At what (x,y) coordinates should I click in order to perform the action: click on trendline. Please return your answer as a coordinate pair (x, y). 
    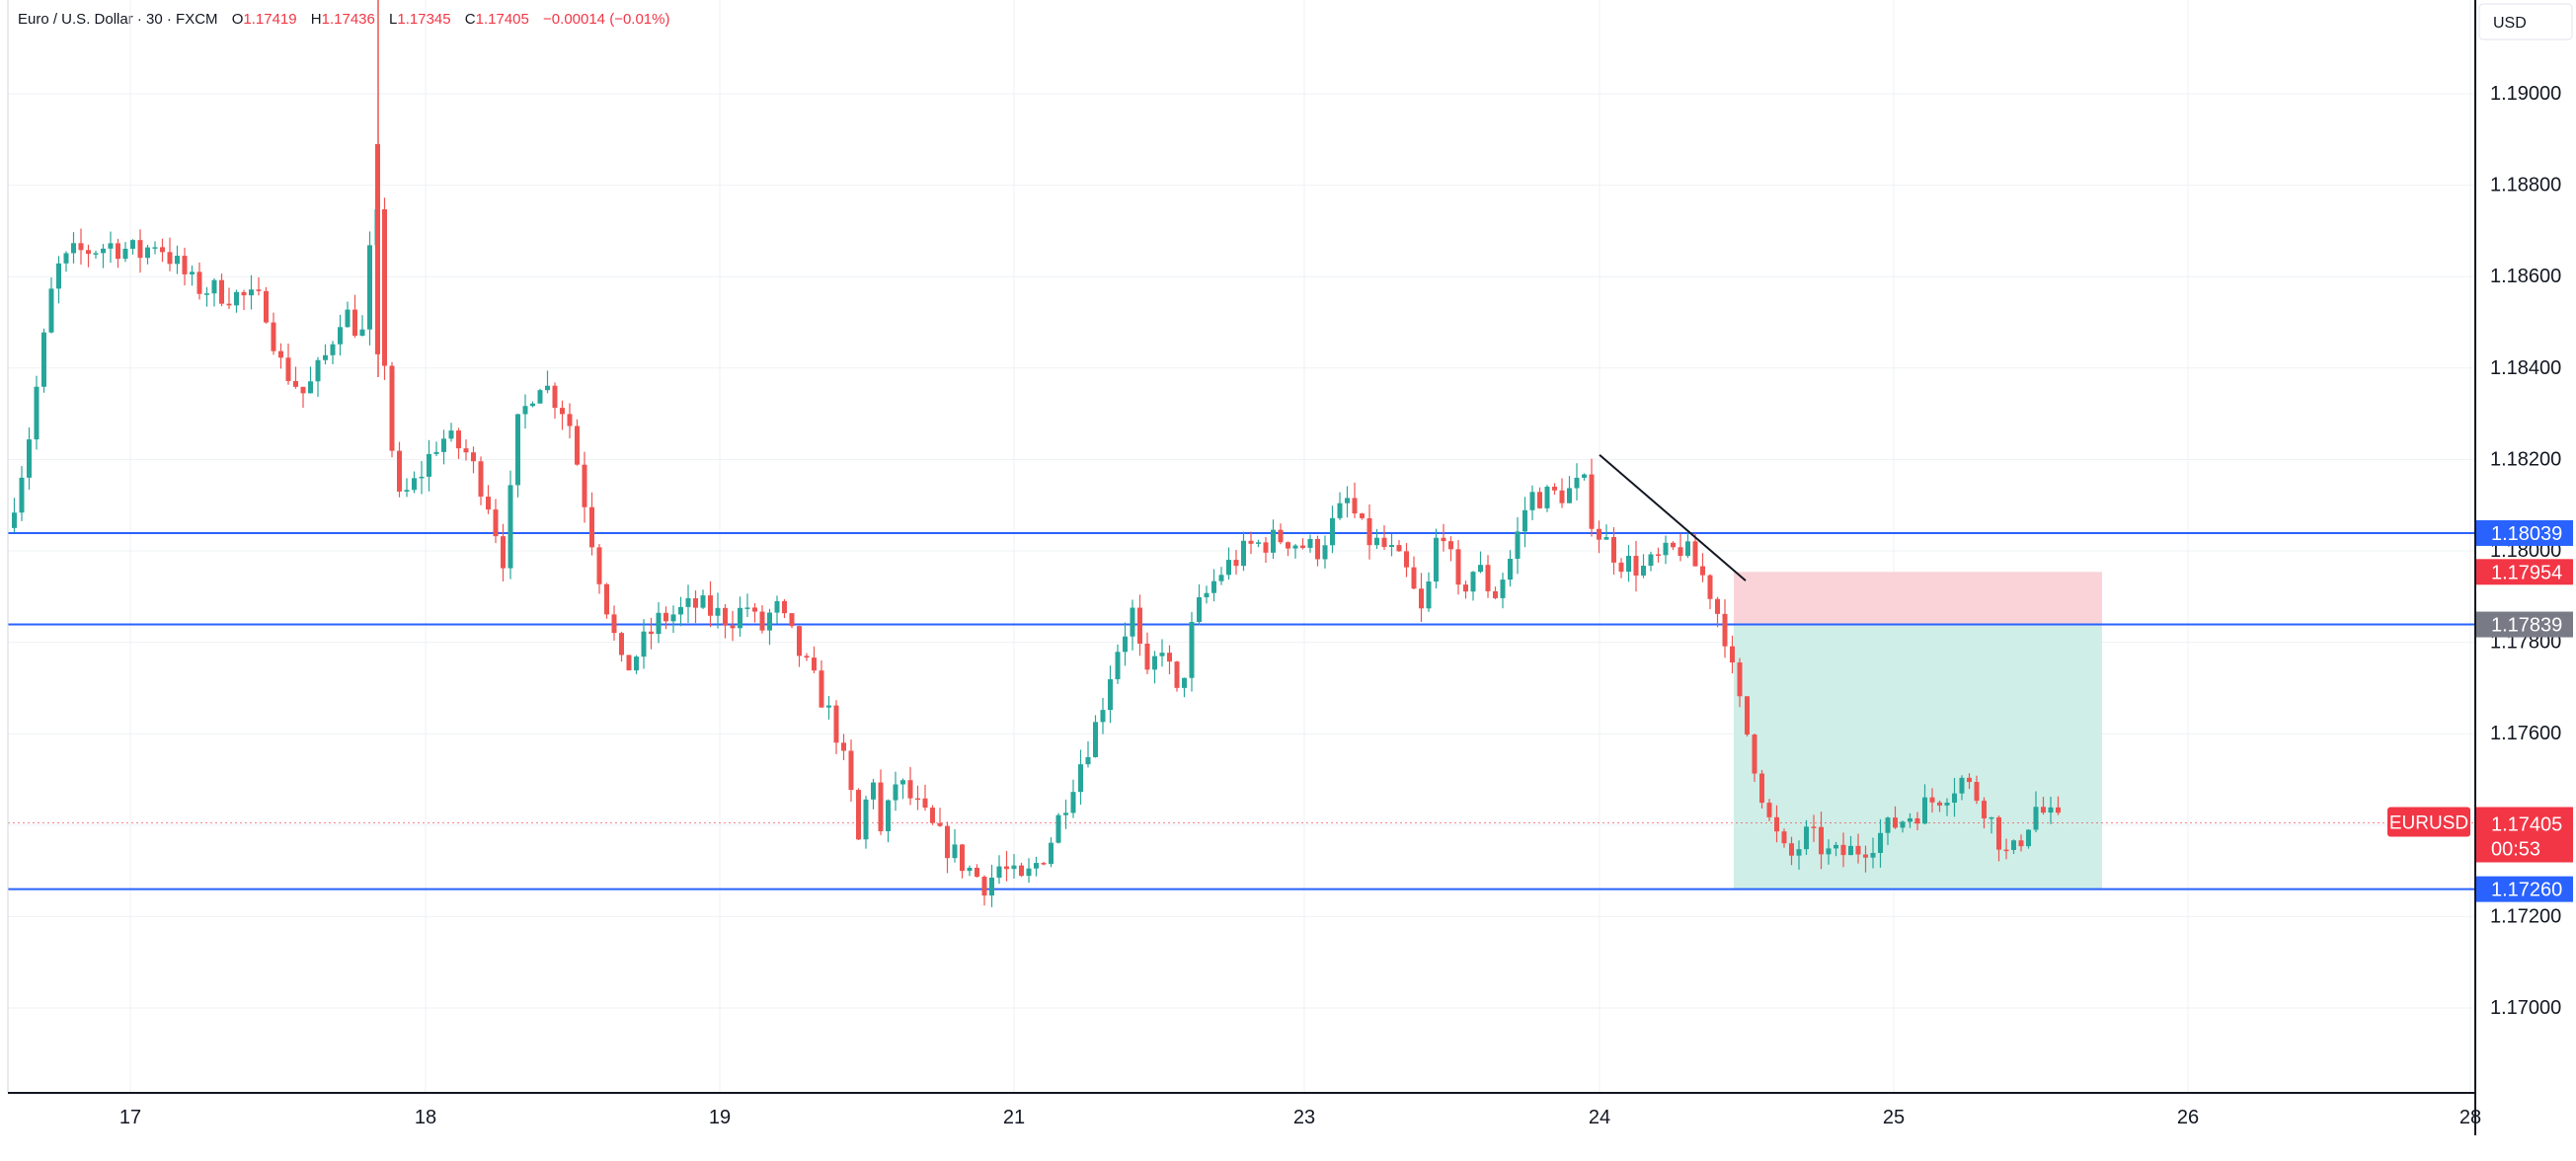
    Looking at the image, I should click on (1673, 517).